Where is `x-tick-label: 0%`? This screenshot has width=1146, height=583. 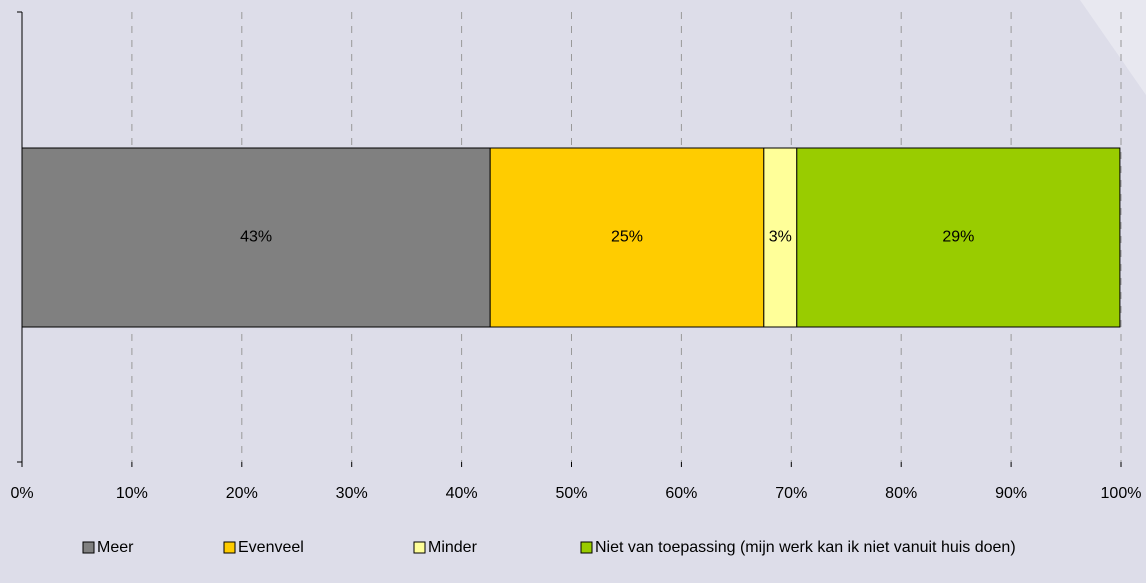
x-tick-label: 0% is located at coordinates (21, 493).